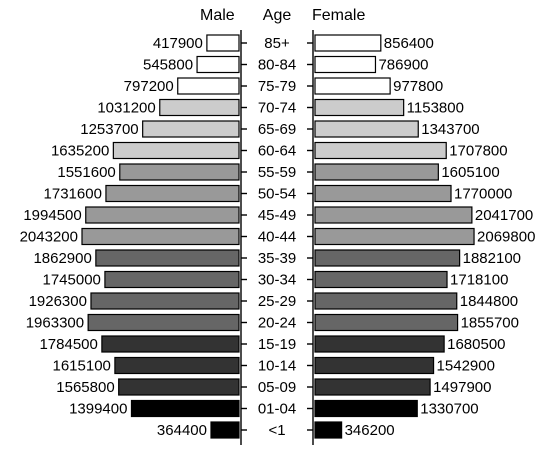 The height and width of the screenshot is (454, 550). What do you see at coordinates (470, 172) in the screenshot?
I see `female-value-55-59: 1605100` at bounding box center [470, 172].